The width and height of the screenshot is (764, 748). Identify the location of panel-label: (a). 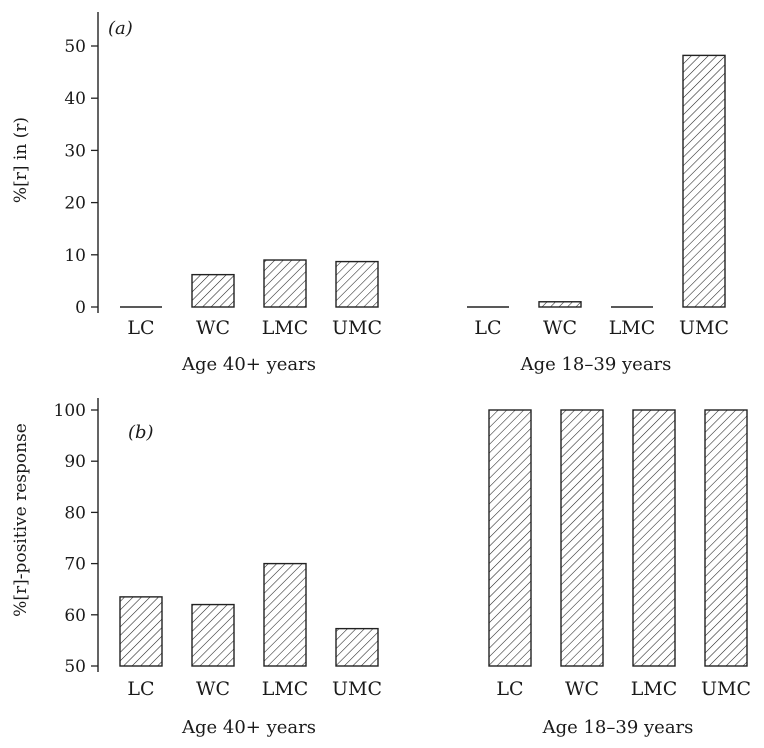
(120, 28).